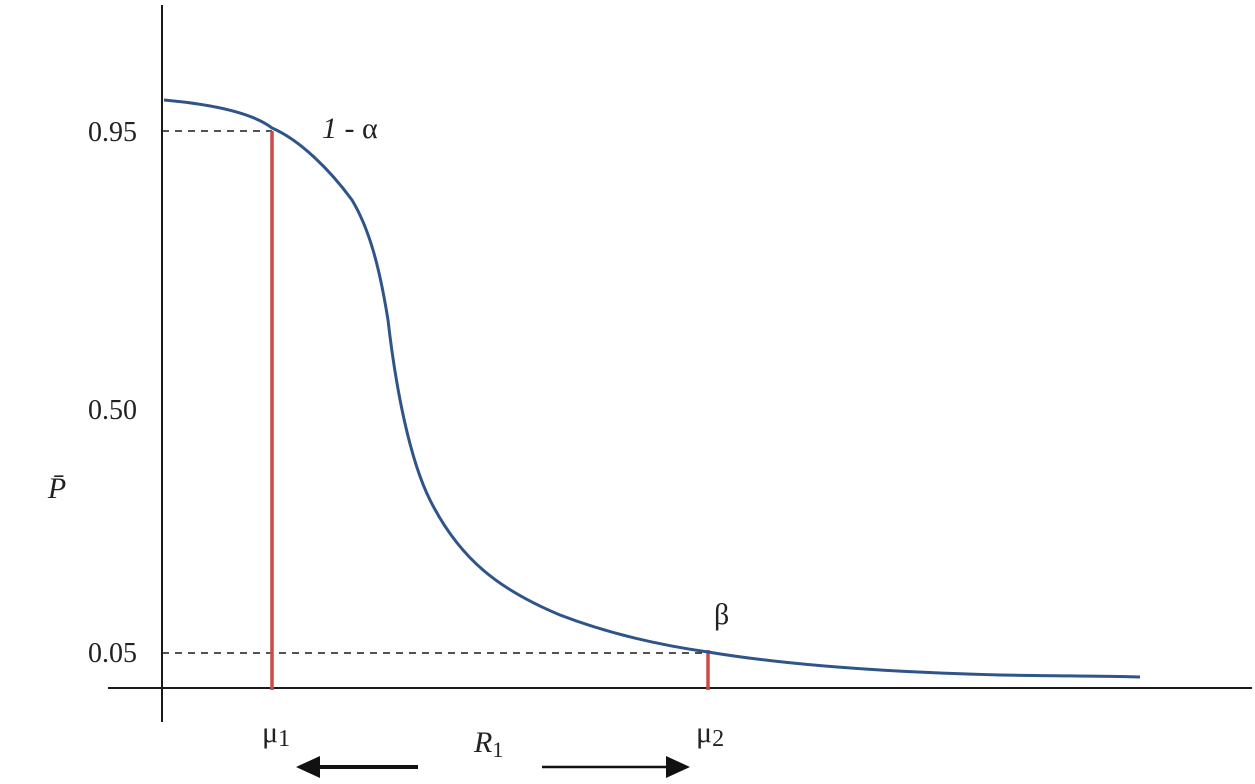 Image resolution: width=1255 pixels, height=784 pixels. I want to click on left-arrow, so click(357, 767).